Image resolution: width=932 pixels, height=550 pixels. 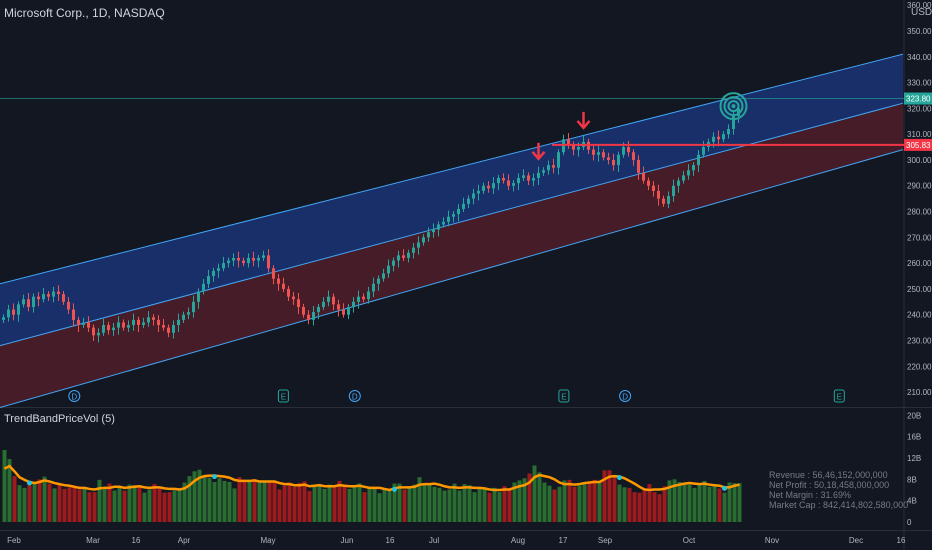 I want to click on price-tick-240: 240.00, so click(x=919, y=315).